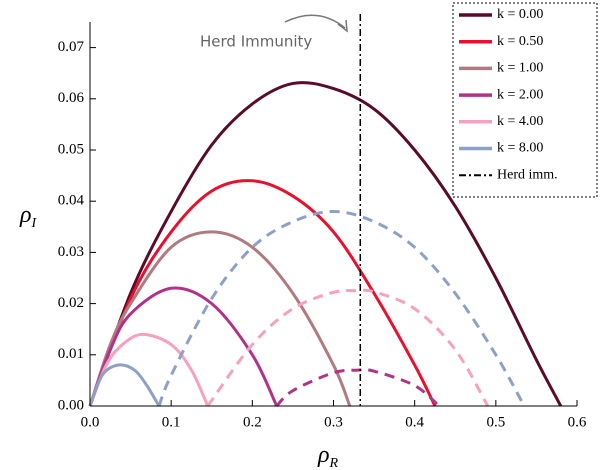 This screenshot has width=602, height=470. What do you see at coordinates (414, 422) in the screenshot?
I see `x-tick-label: 0.4` at bounding box center [414, 422].